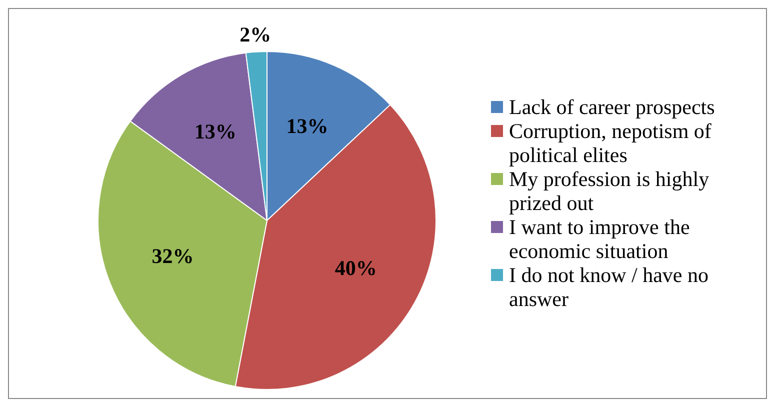 This screenshot has height=407, width=775. What do you see at coordinates (600, 239) in the screenshot?
I see `legend-label: I want to improve the economic situation` at bounding box center [600, 239].